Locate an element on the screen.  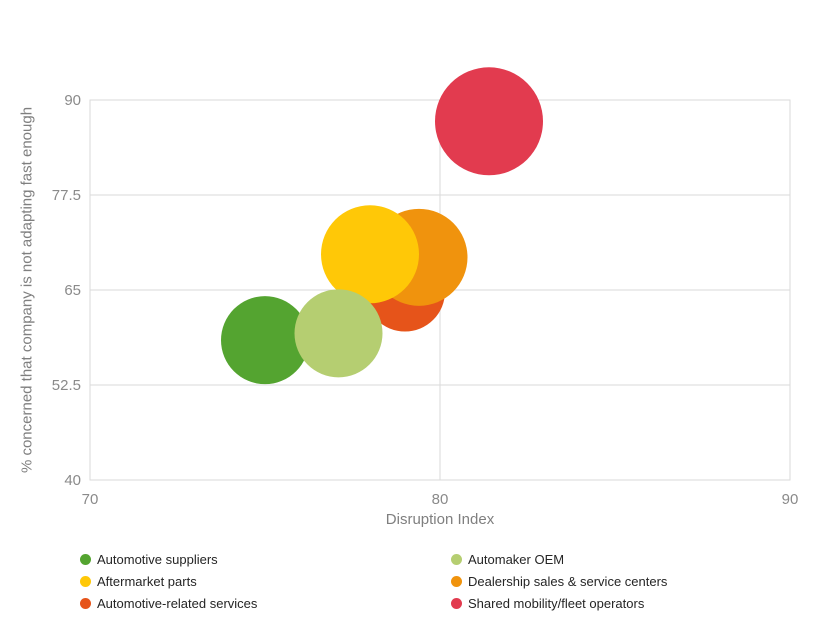
legend-label: Automotive suppliers is located at coordinates (157, 559).